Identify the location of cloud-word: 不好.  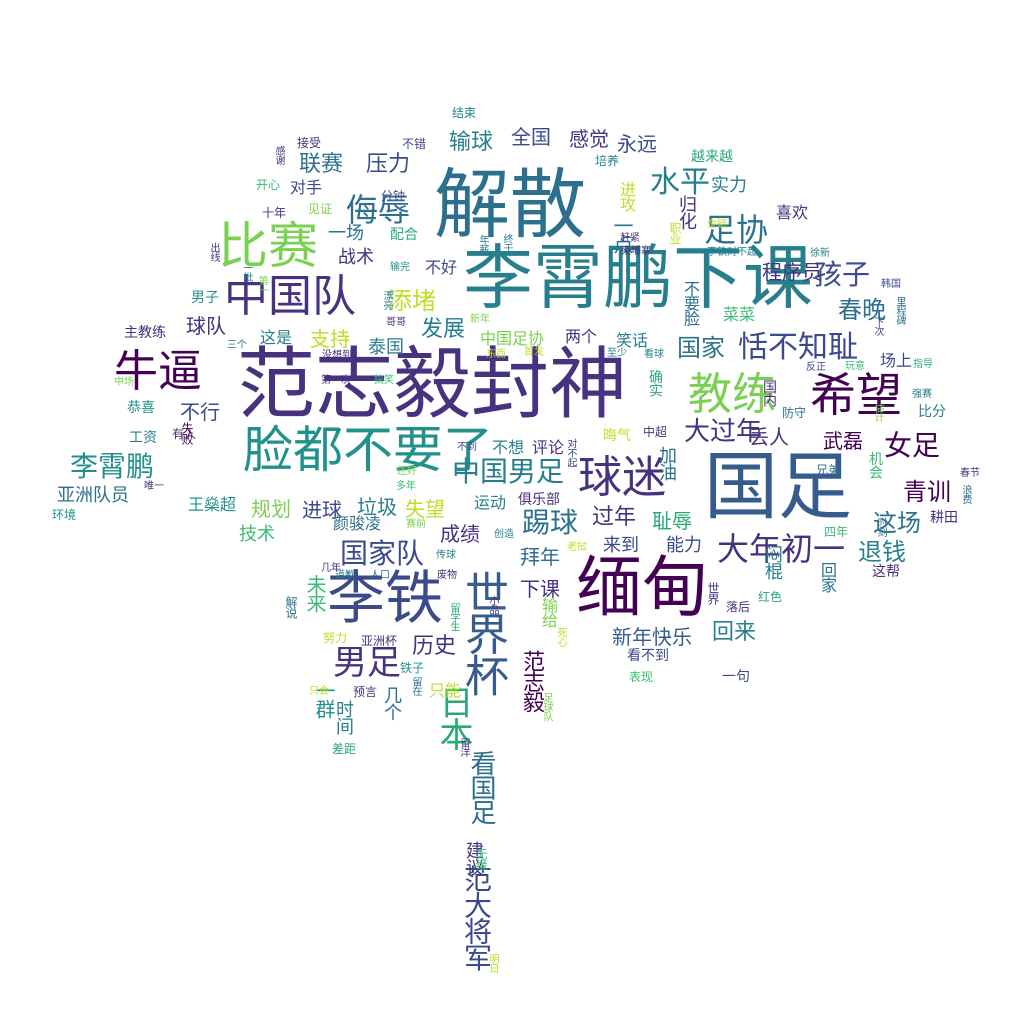
(441, 267).